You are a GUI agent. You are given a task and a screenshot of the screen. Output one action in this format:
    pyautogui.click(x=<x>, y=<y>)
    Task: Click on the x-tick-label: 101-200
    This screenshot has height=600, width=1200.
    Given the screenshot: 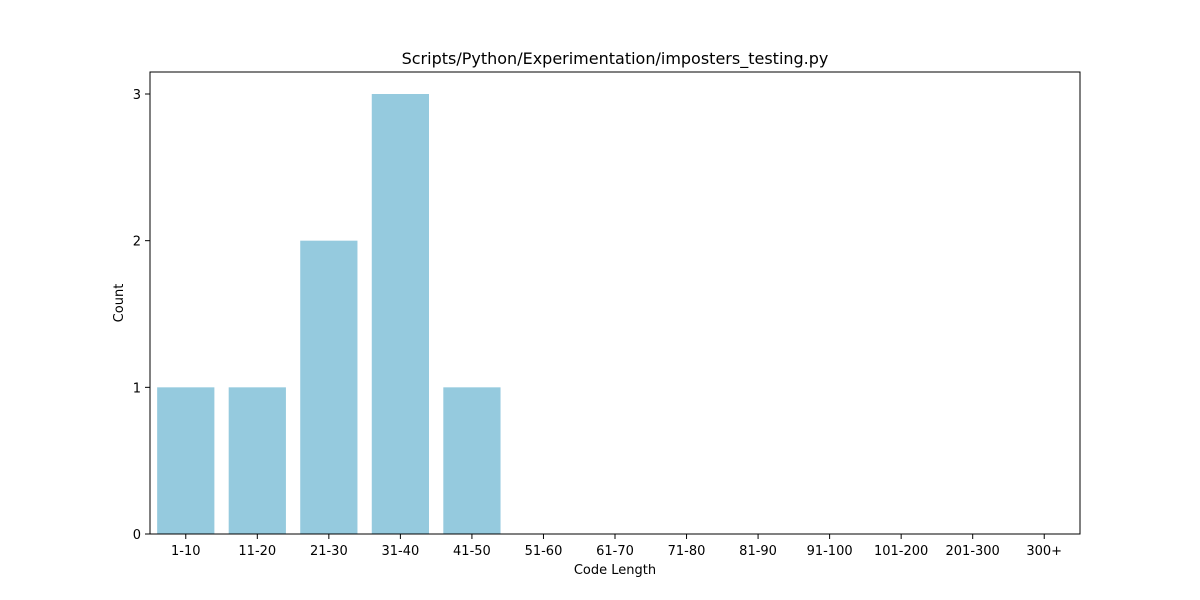 What is the action you would take?
    pyautogui.click(x=901, y=551)
    